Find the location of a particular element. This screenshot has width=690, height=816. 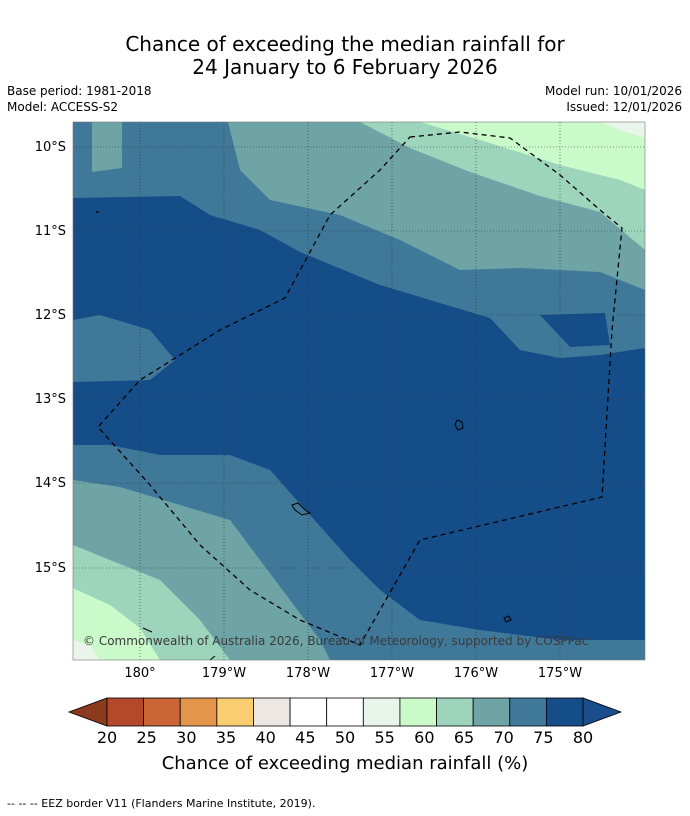

colorbar-tick-label: 55 is located at coordinates (384, 737).